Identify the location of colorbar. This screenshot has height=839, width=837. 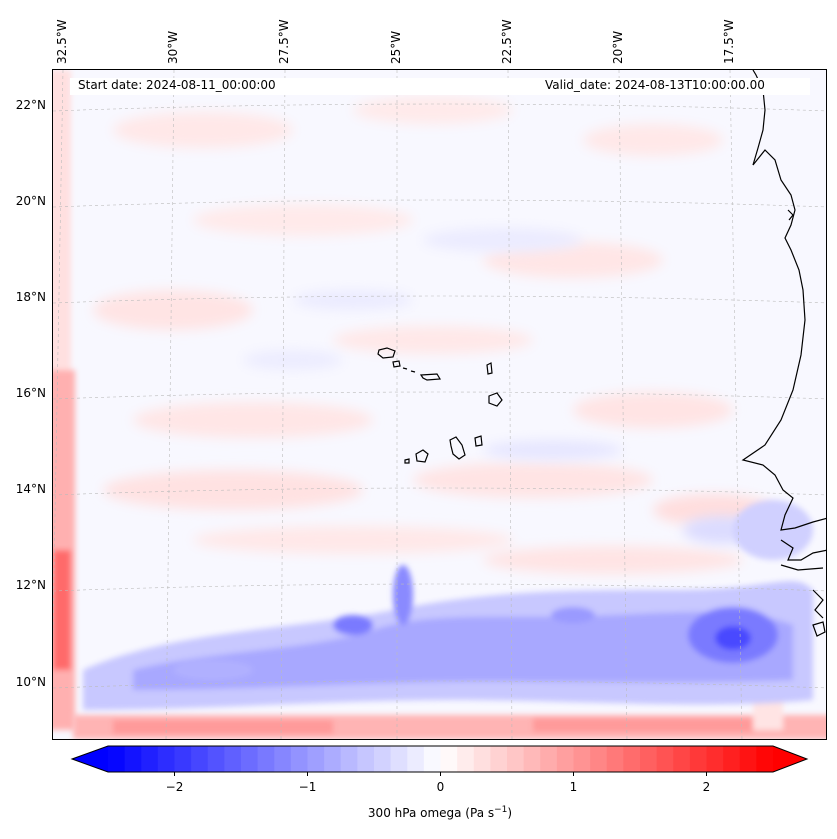
(439, 760).